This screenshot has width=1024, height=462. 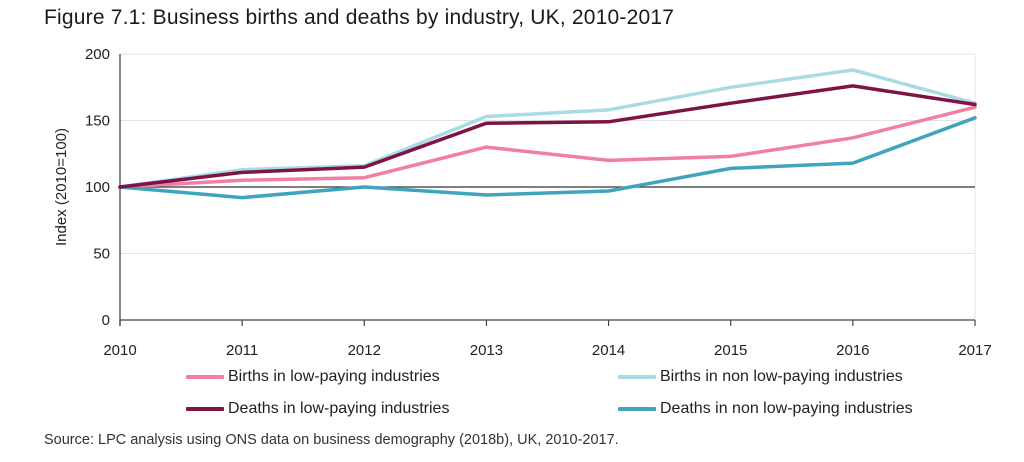 What do you see at coordinates (364, 350) in the screenshot?
I see `x-tick-label: 2012` at bounding box center [364, 350].